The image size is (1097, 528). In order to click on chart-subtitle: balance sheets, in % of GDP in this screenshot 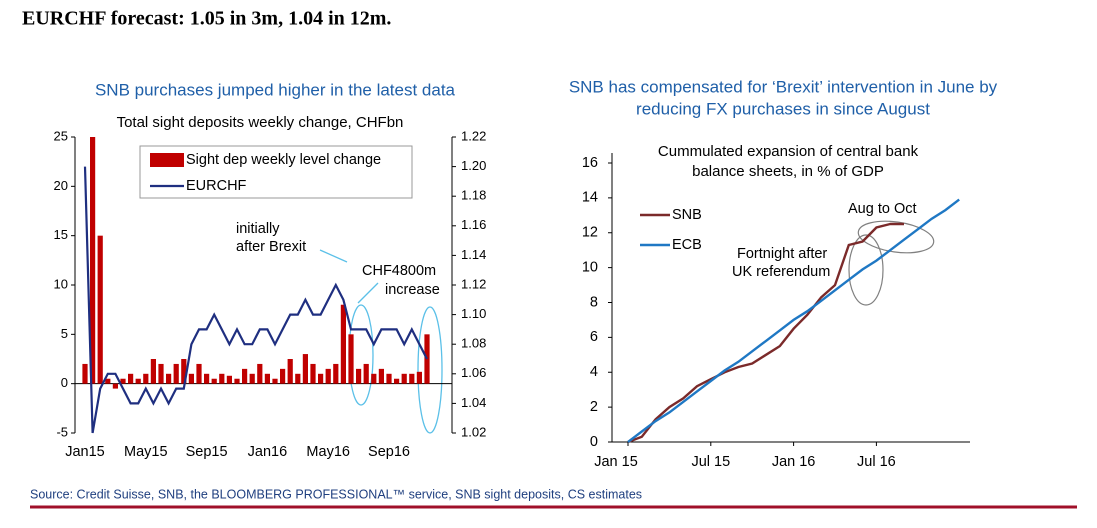, I will do `click(788, 171)`.